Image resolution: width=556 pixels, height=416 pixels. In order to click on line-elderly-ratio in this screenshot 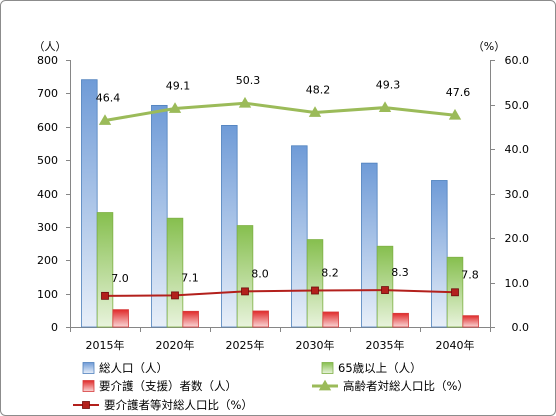, I will do `click(280, 111)`.